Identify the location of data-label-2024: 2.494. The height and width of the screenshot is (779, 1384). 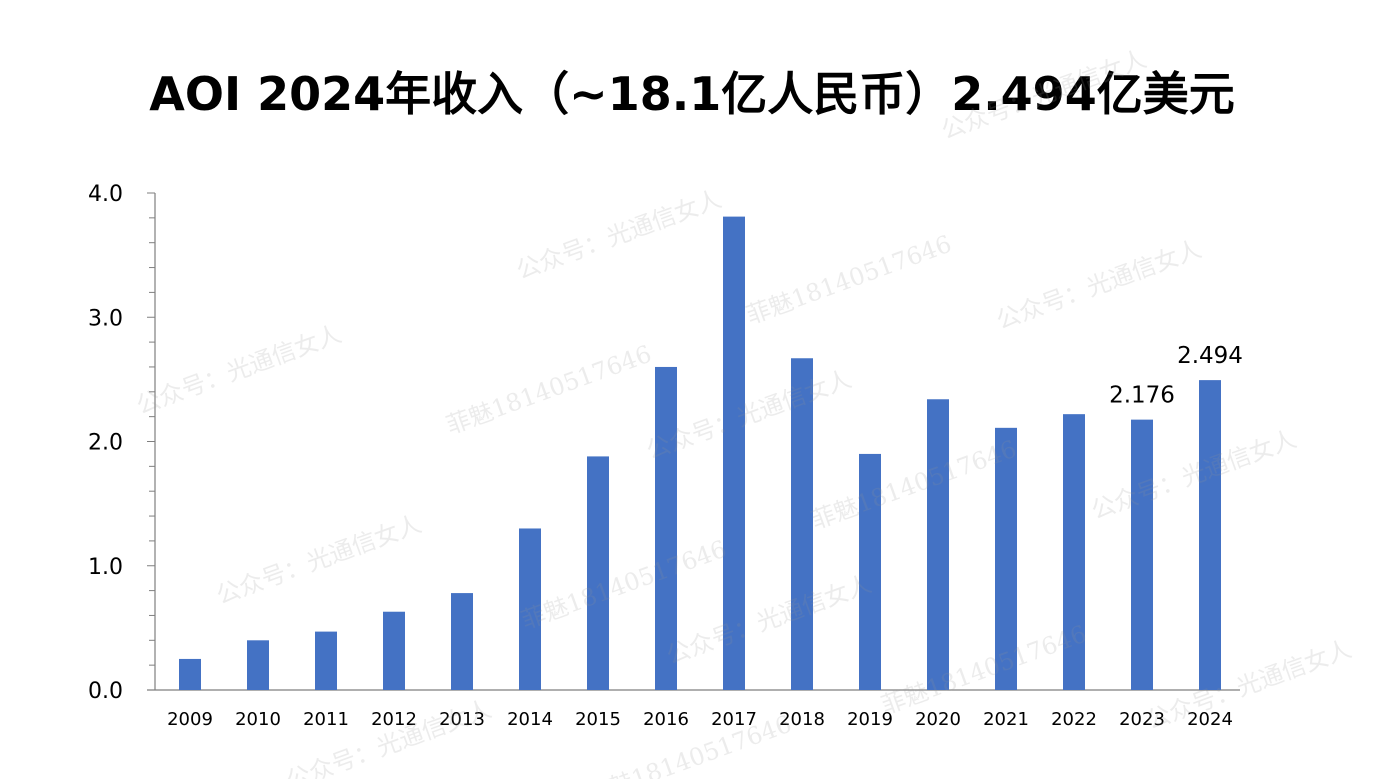
(1210, 356).